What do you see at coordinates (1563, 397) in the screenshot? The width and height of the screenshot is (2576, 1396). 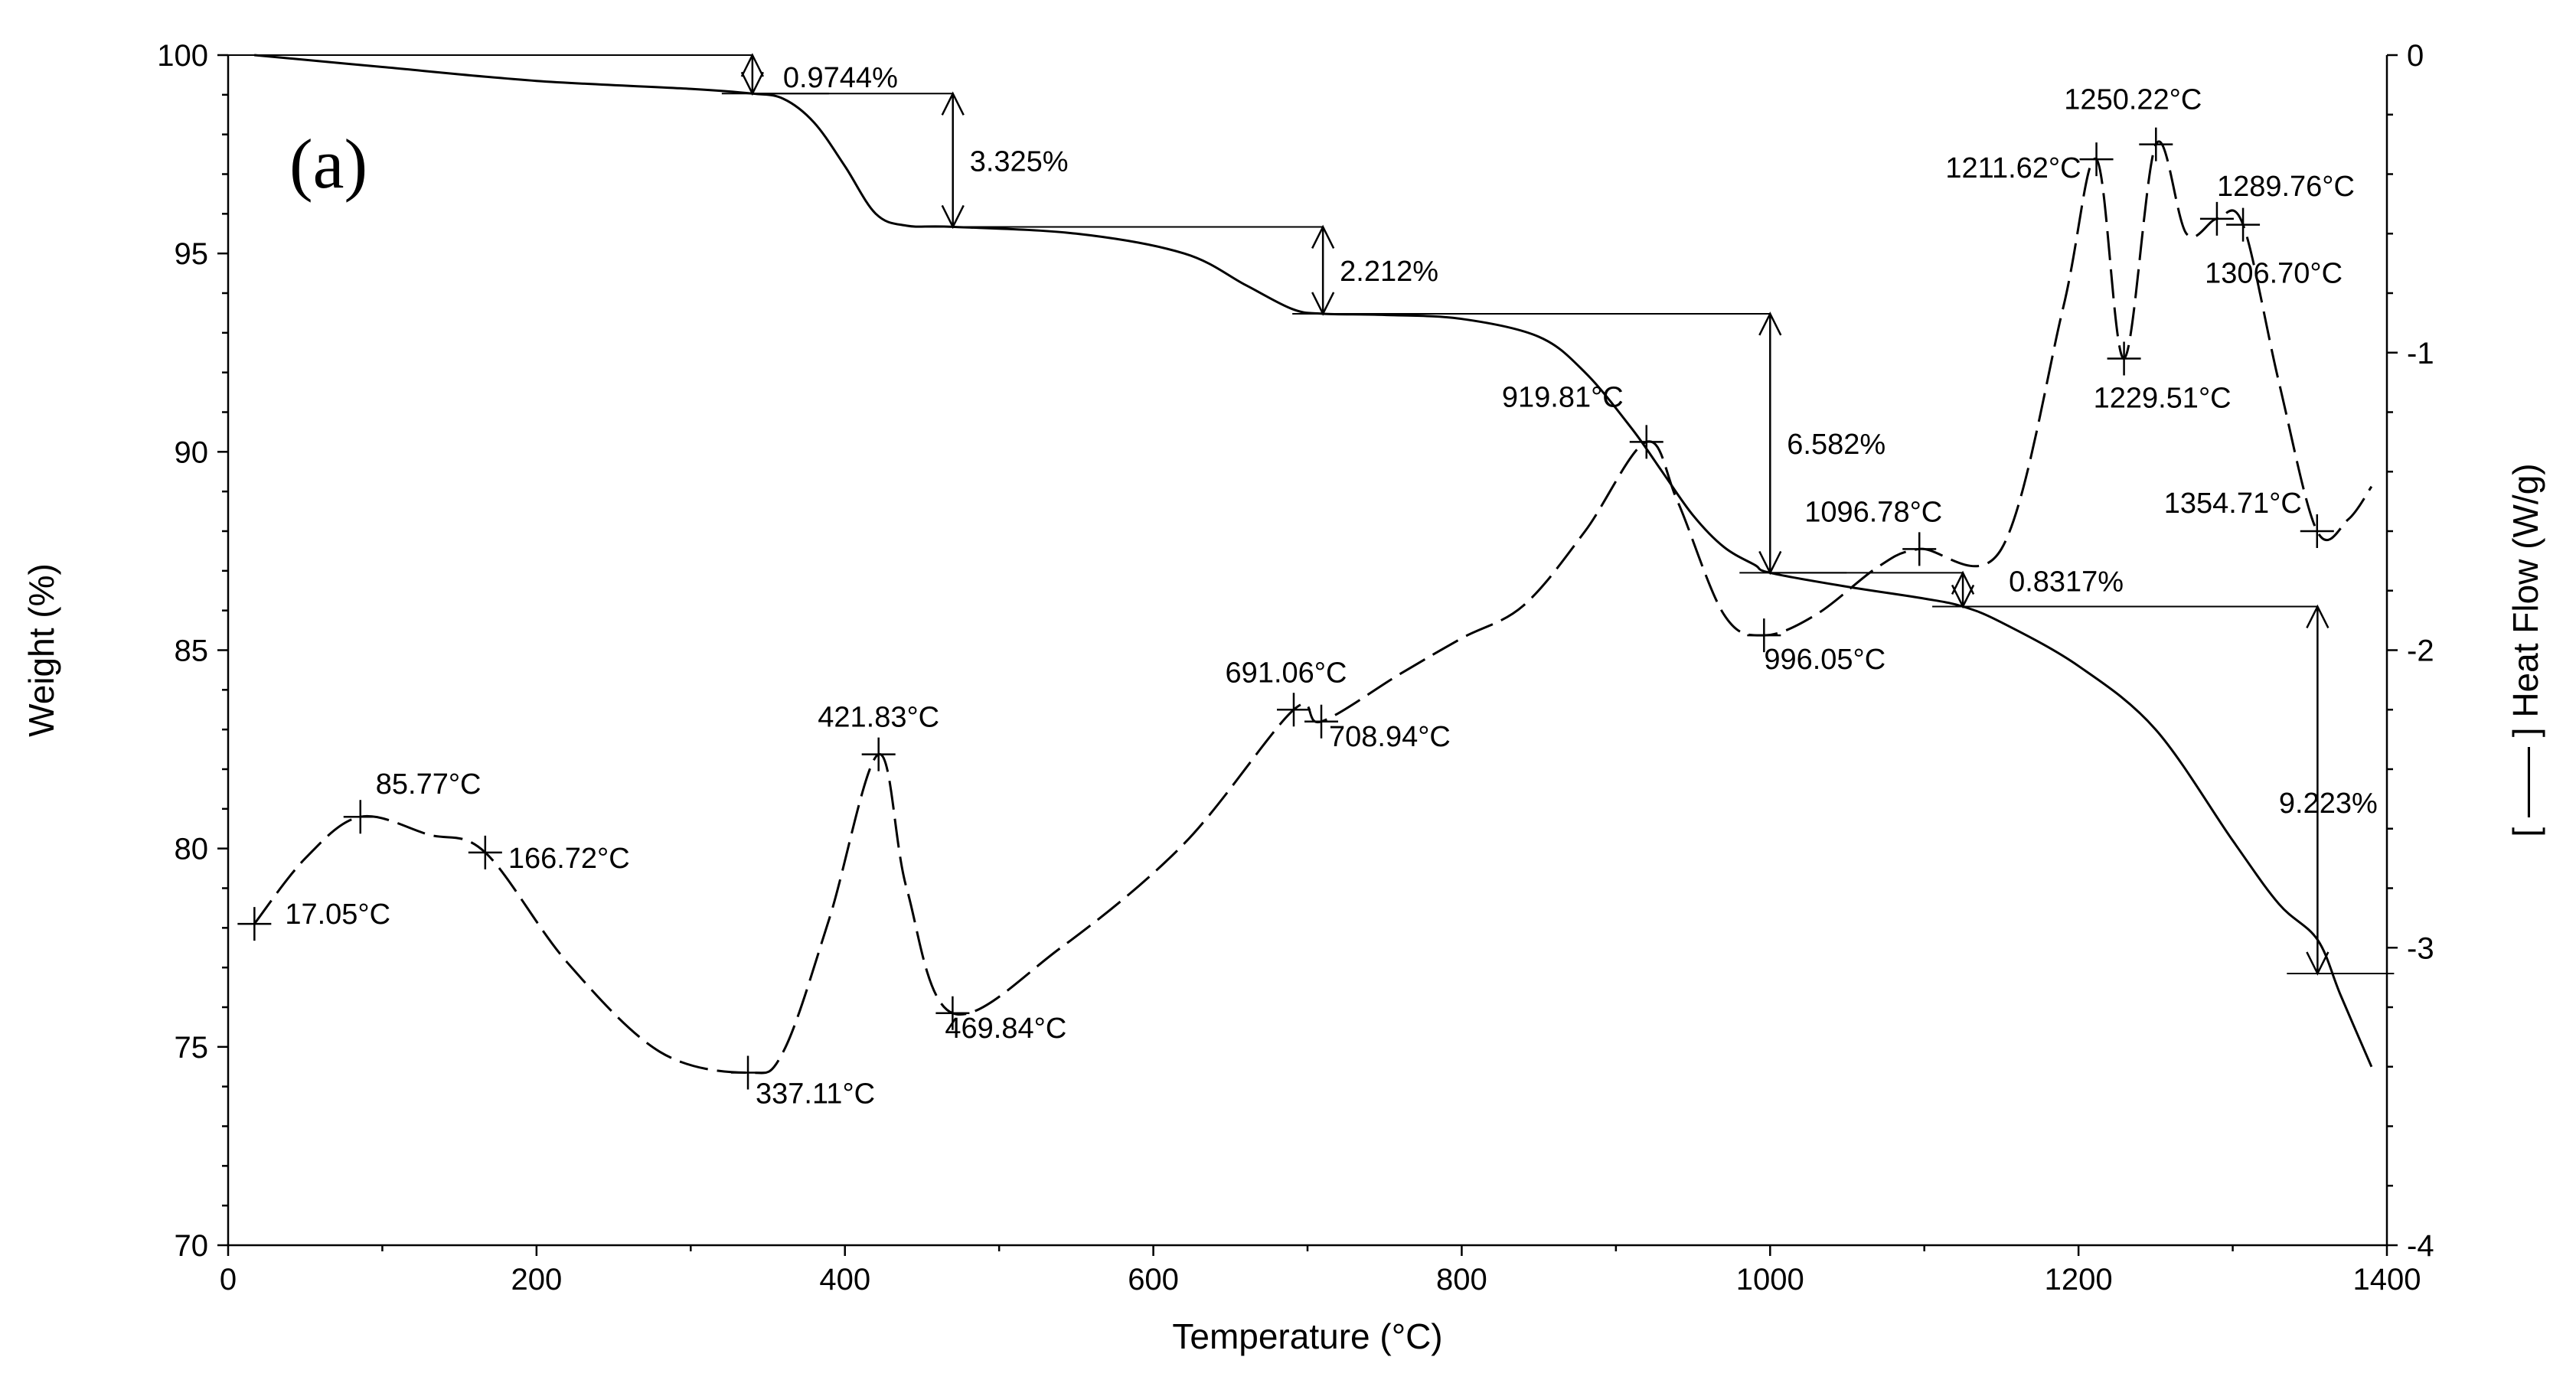 I see `peak-label: 919.81°C` at bounding box center [1563, 397].